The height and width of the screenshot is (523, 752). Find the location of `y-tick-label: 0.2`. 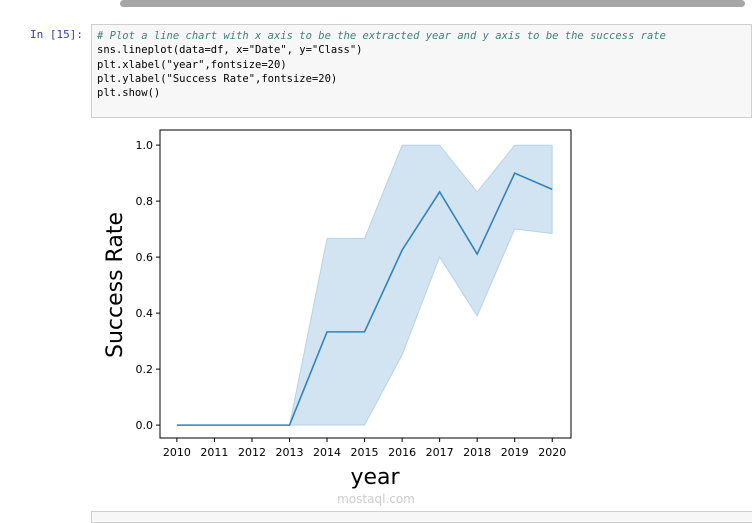

y-tick-label: 0.2 is located at coordinates (145, 369).